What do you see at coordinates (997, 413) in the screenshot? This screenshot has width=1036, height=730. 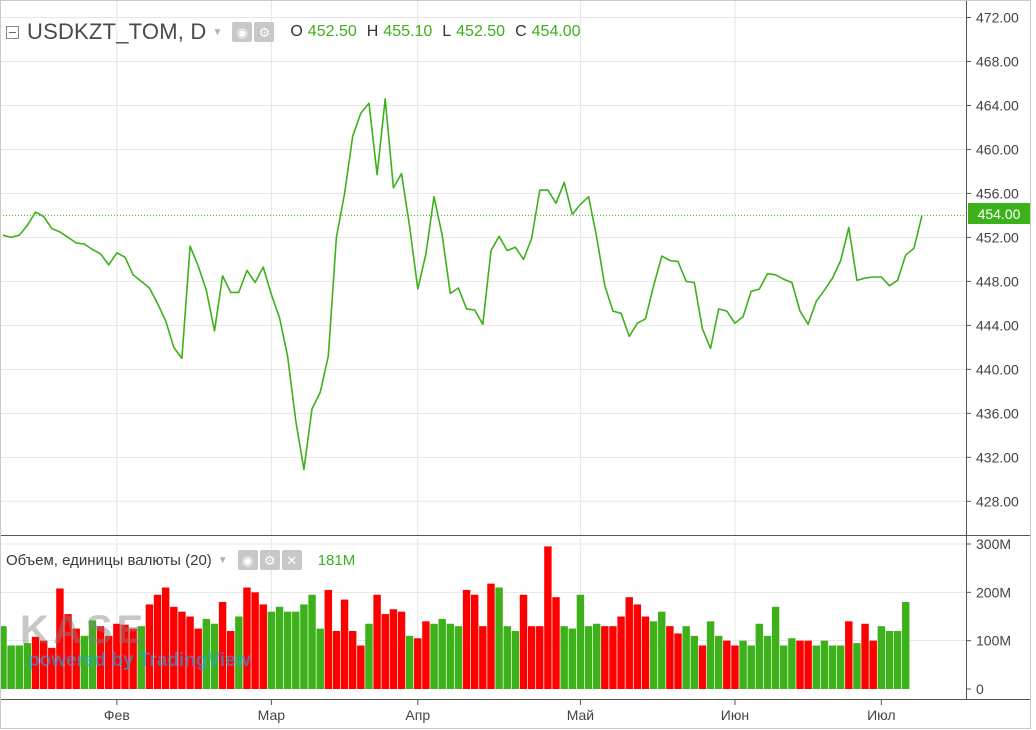 I see `price-tick-label: 436.00` at bounding box center [997, 413].